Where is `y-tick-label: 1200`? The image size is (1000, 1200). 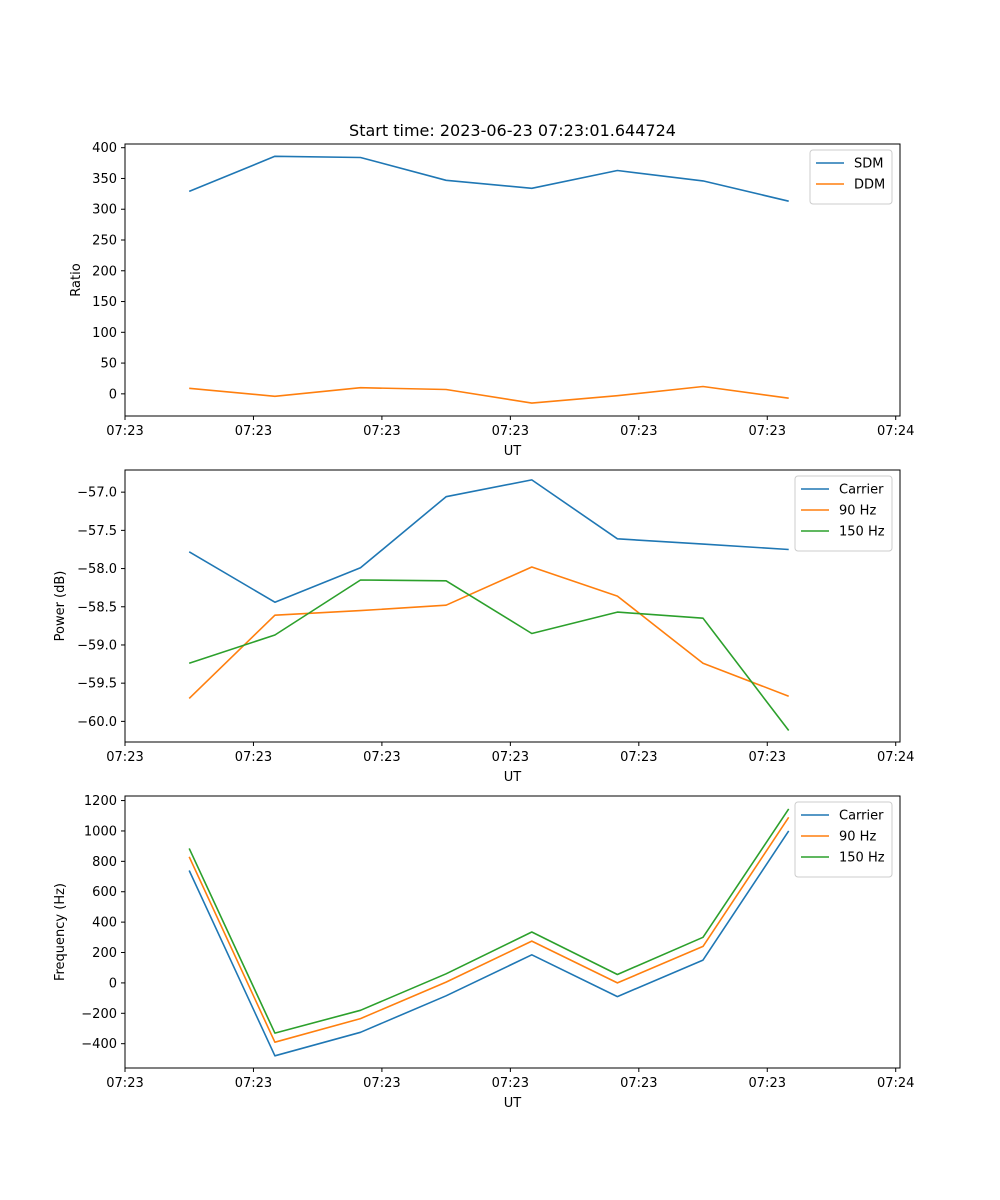
y-tick-label: 1200 is located at coordinates (100, 801).